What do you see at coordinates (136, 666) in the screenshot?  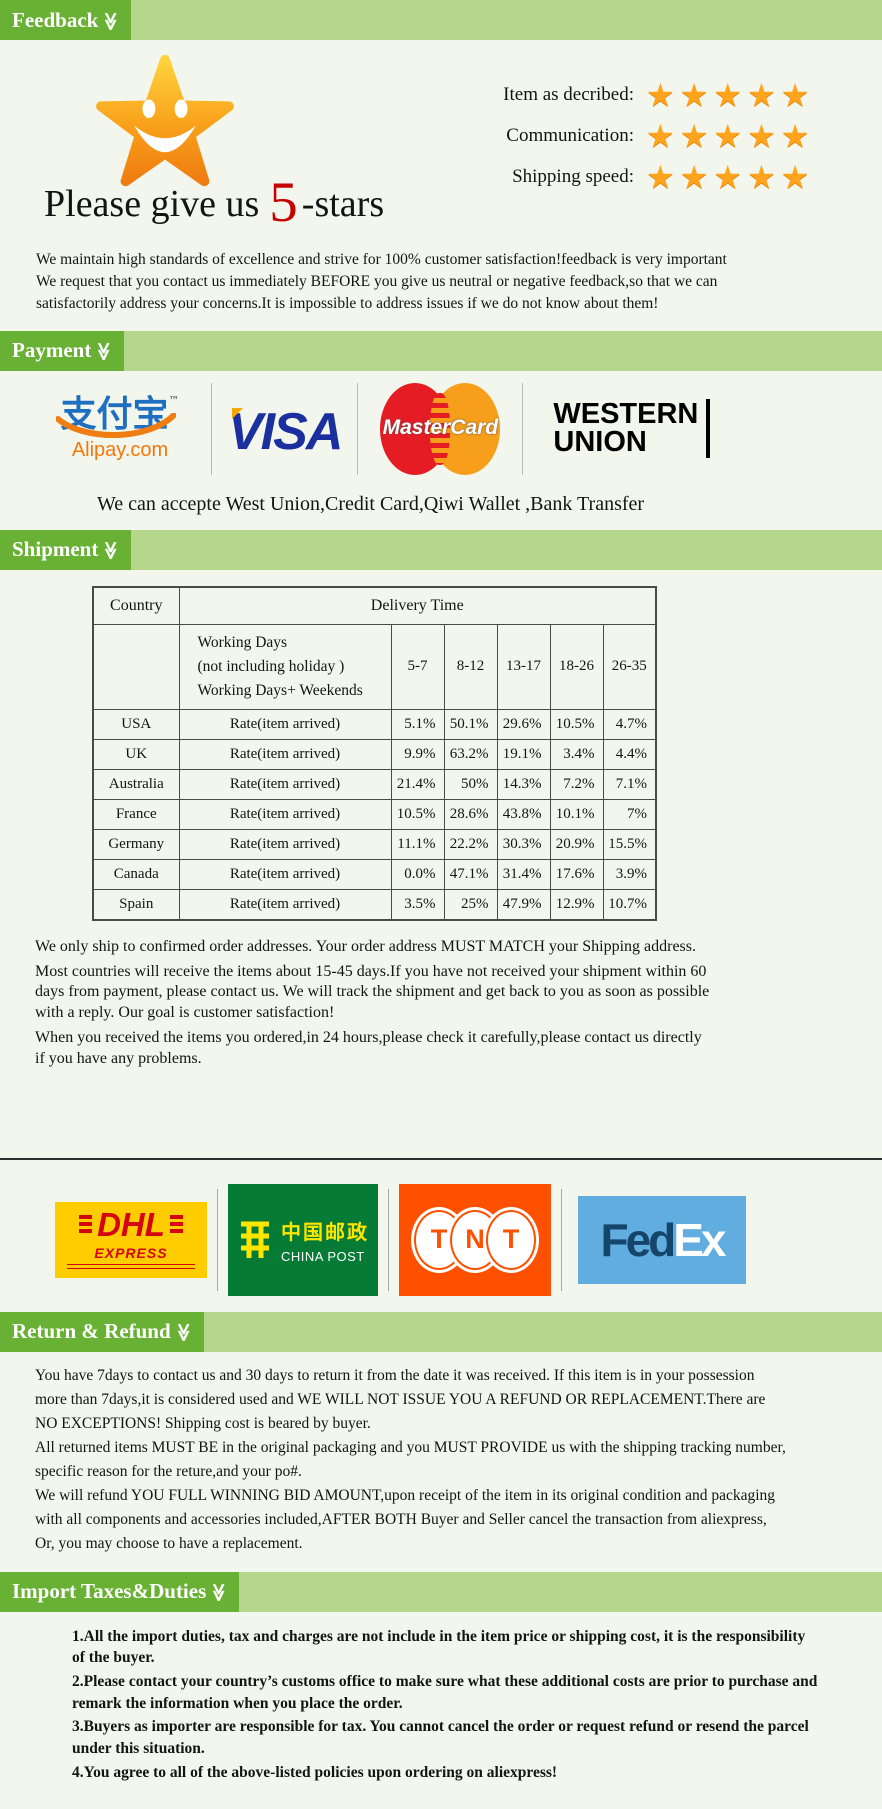 I see `empty-cell` at bounding box center [136, 666].